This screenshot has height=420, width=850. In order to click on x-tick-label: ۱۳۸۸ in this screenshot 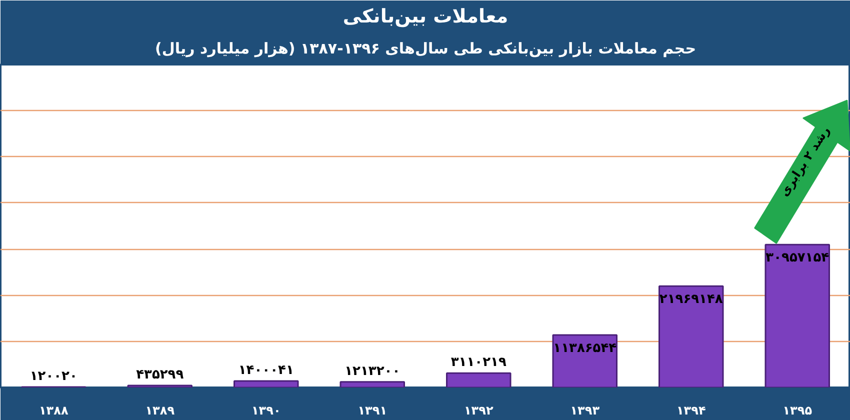, I will do `click(53, 411)`.